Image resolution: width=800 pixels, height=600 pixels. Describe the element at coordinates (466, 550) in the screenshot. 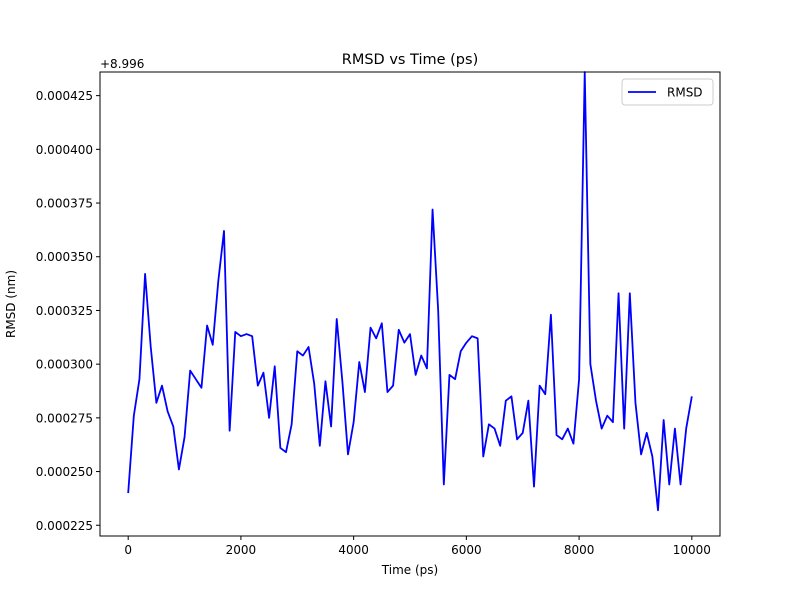

I see `x-tick-label: 6000` at that location.